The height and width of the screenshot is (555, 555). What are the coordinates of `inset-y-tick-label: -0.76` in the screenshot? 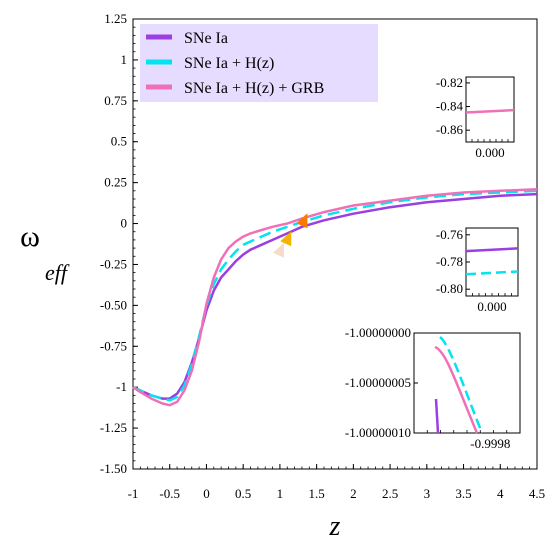 It's located at (450, 234).